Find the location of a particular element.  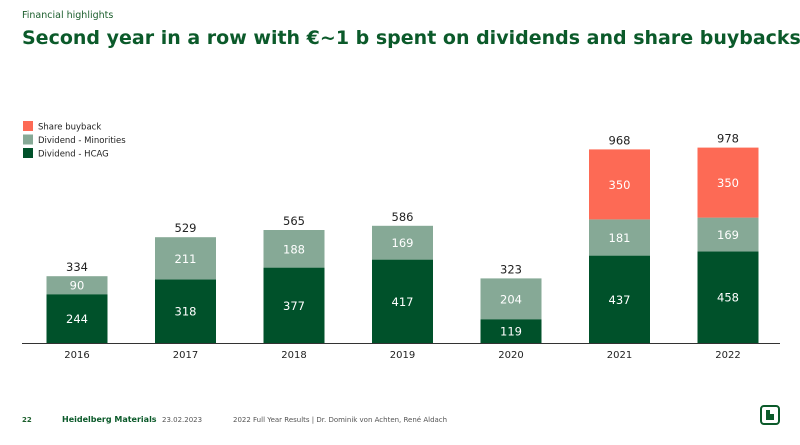

x-tick-label-2022: 2022 is located at coordinates (727, 355).